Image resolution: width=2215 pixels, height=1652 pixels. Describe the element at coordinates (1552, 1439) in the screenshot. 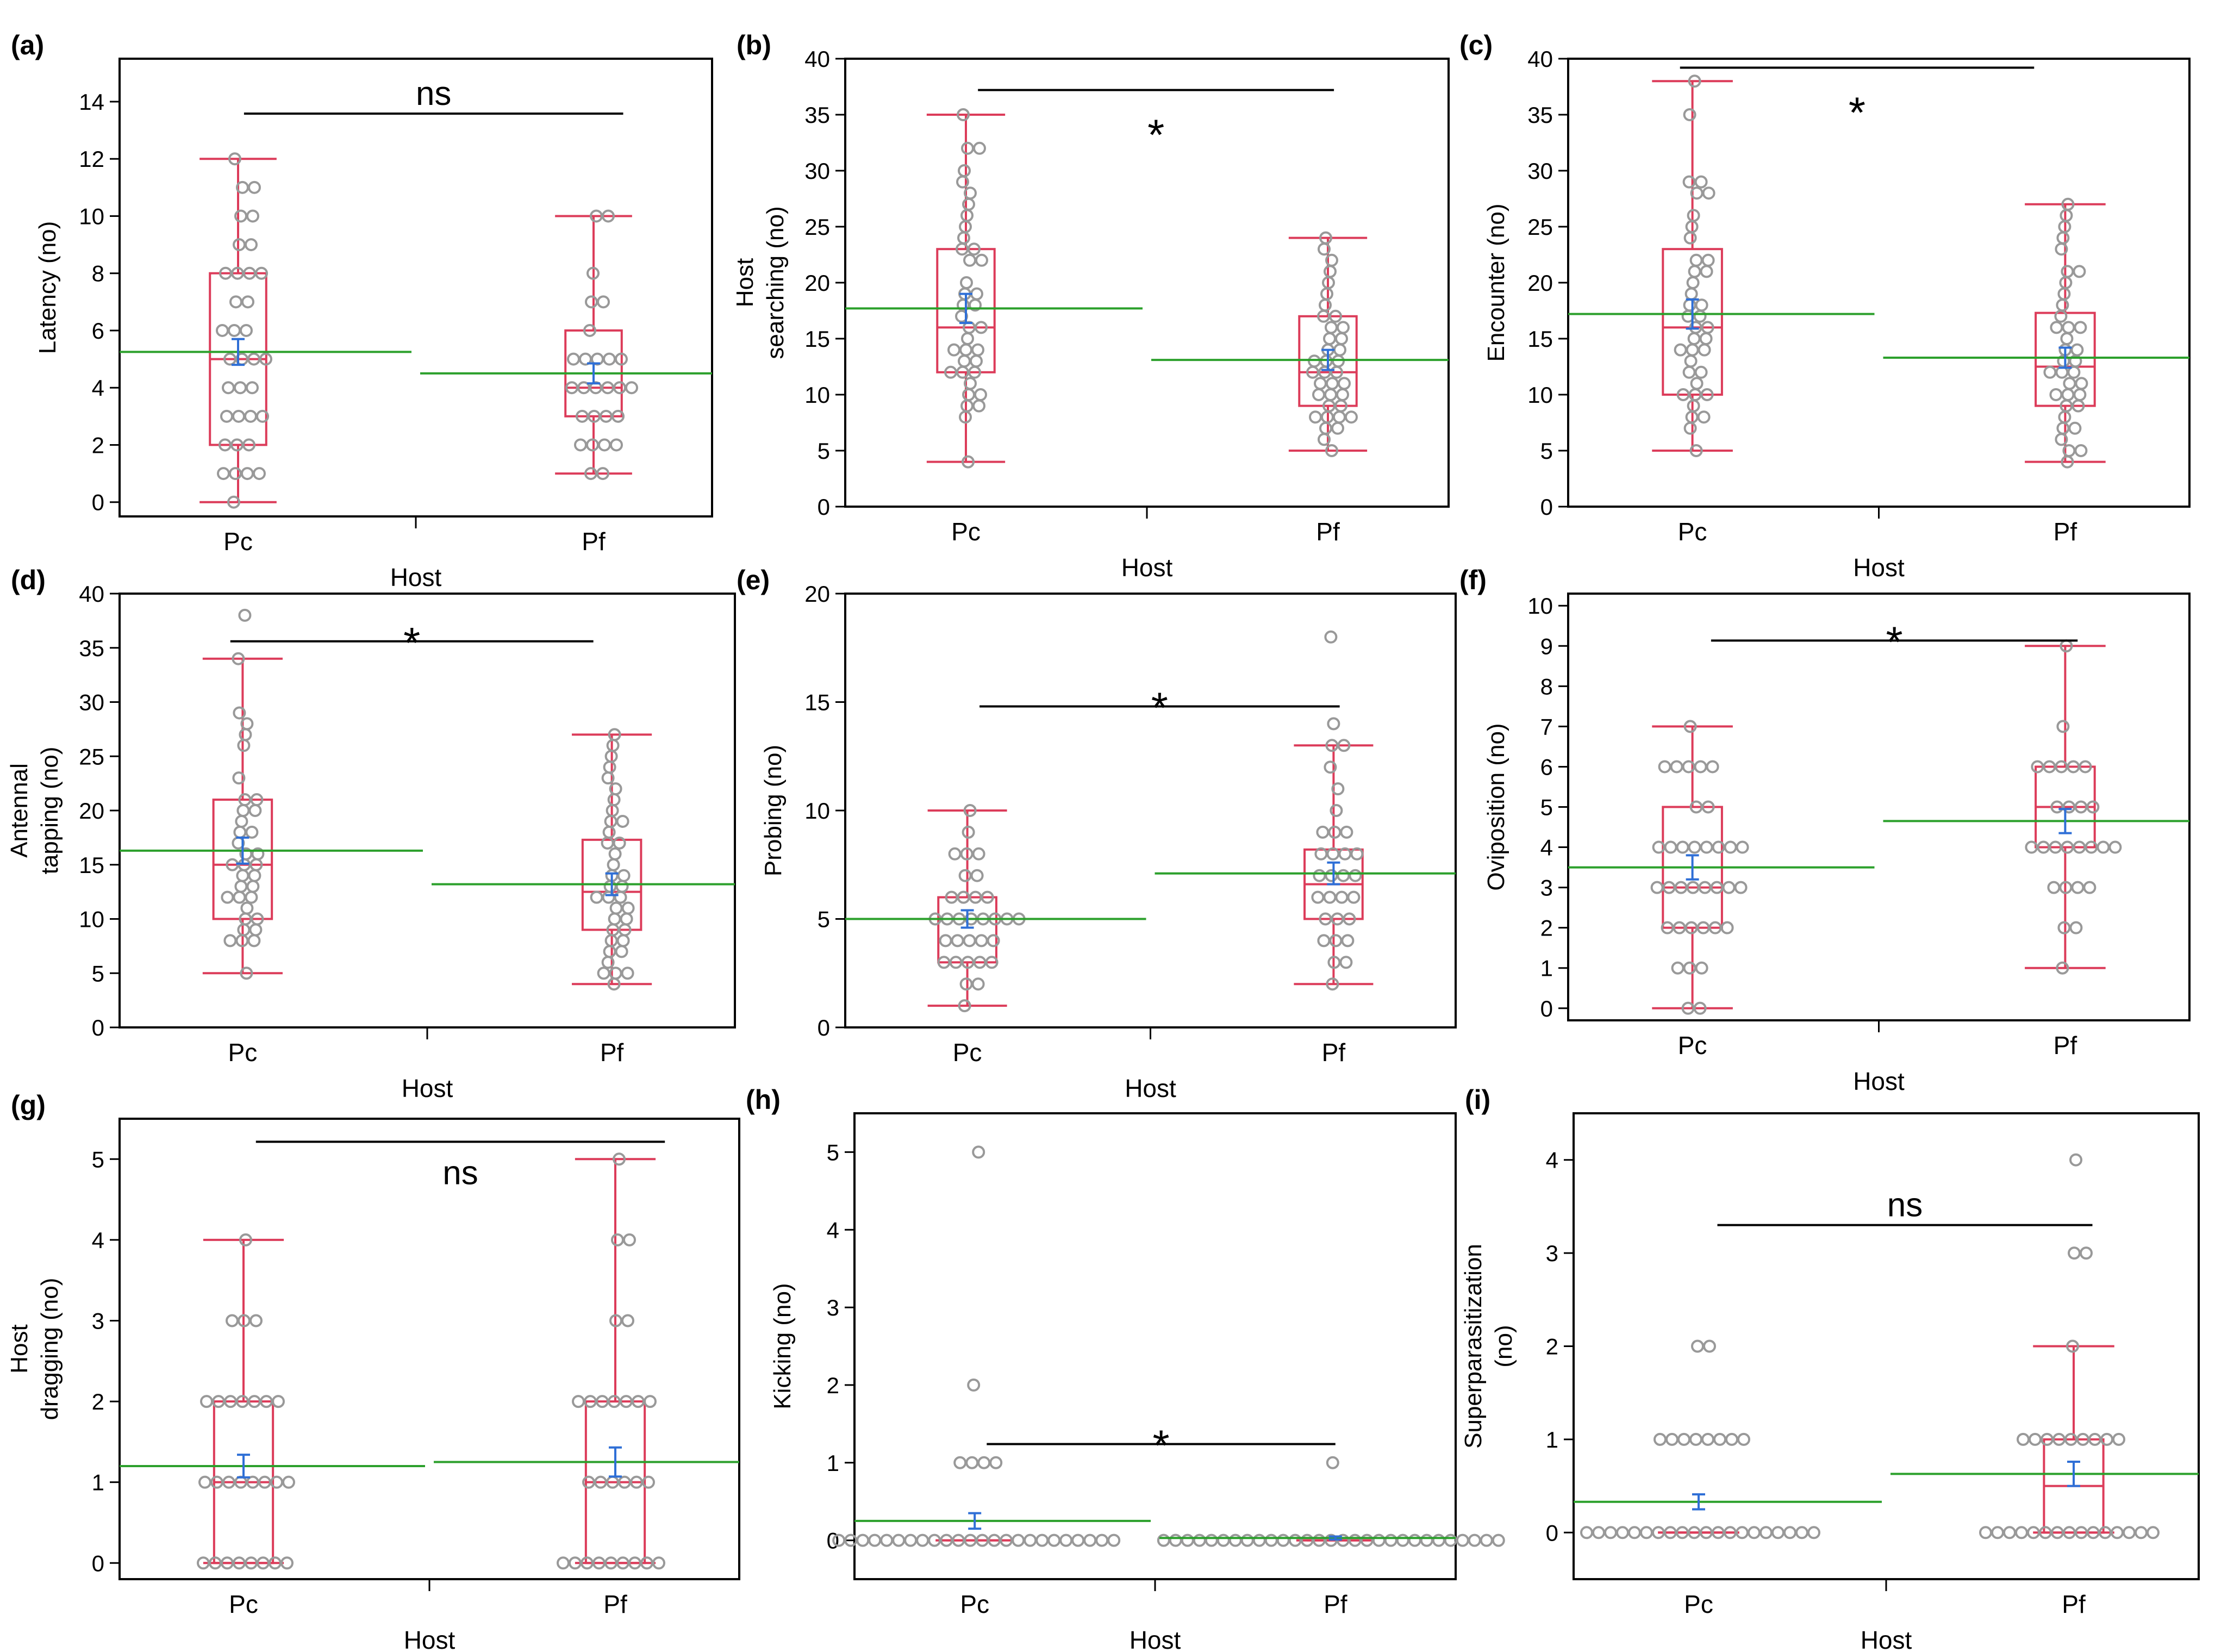

I see `y-tick-label: 1` at that location.